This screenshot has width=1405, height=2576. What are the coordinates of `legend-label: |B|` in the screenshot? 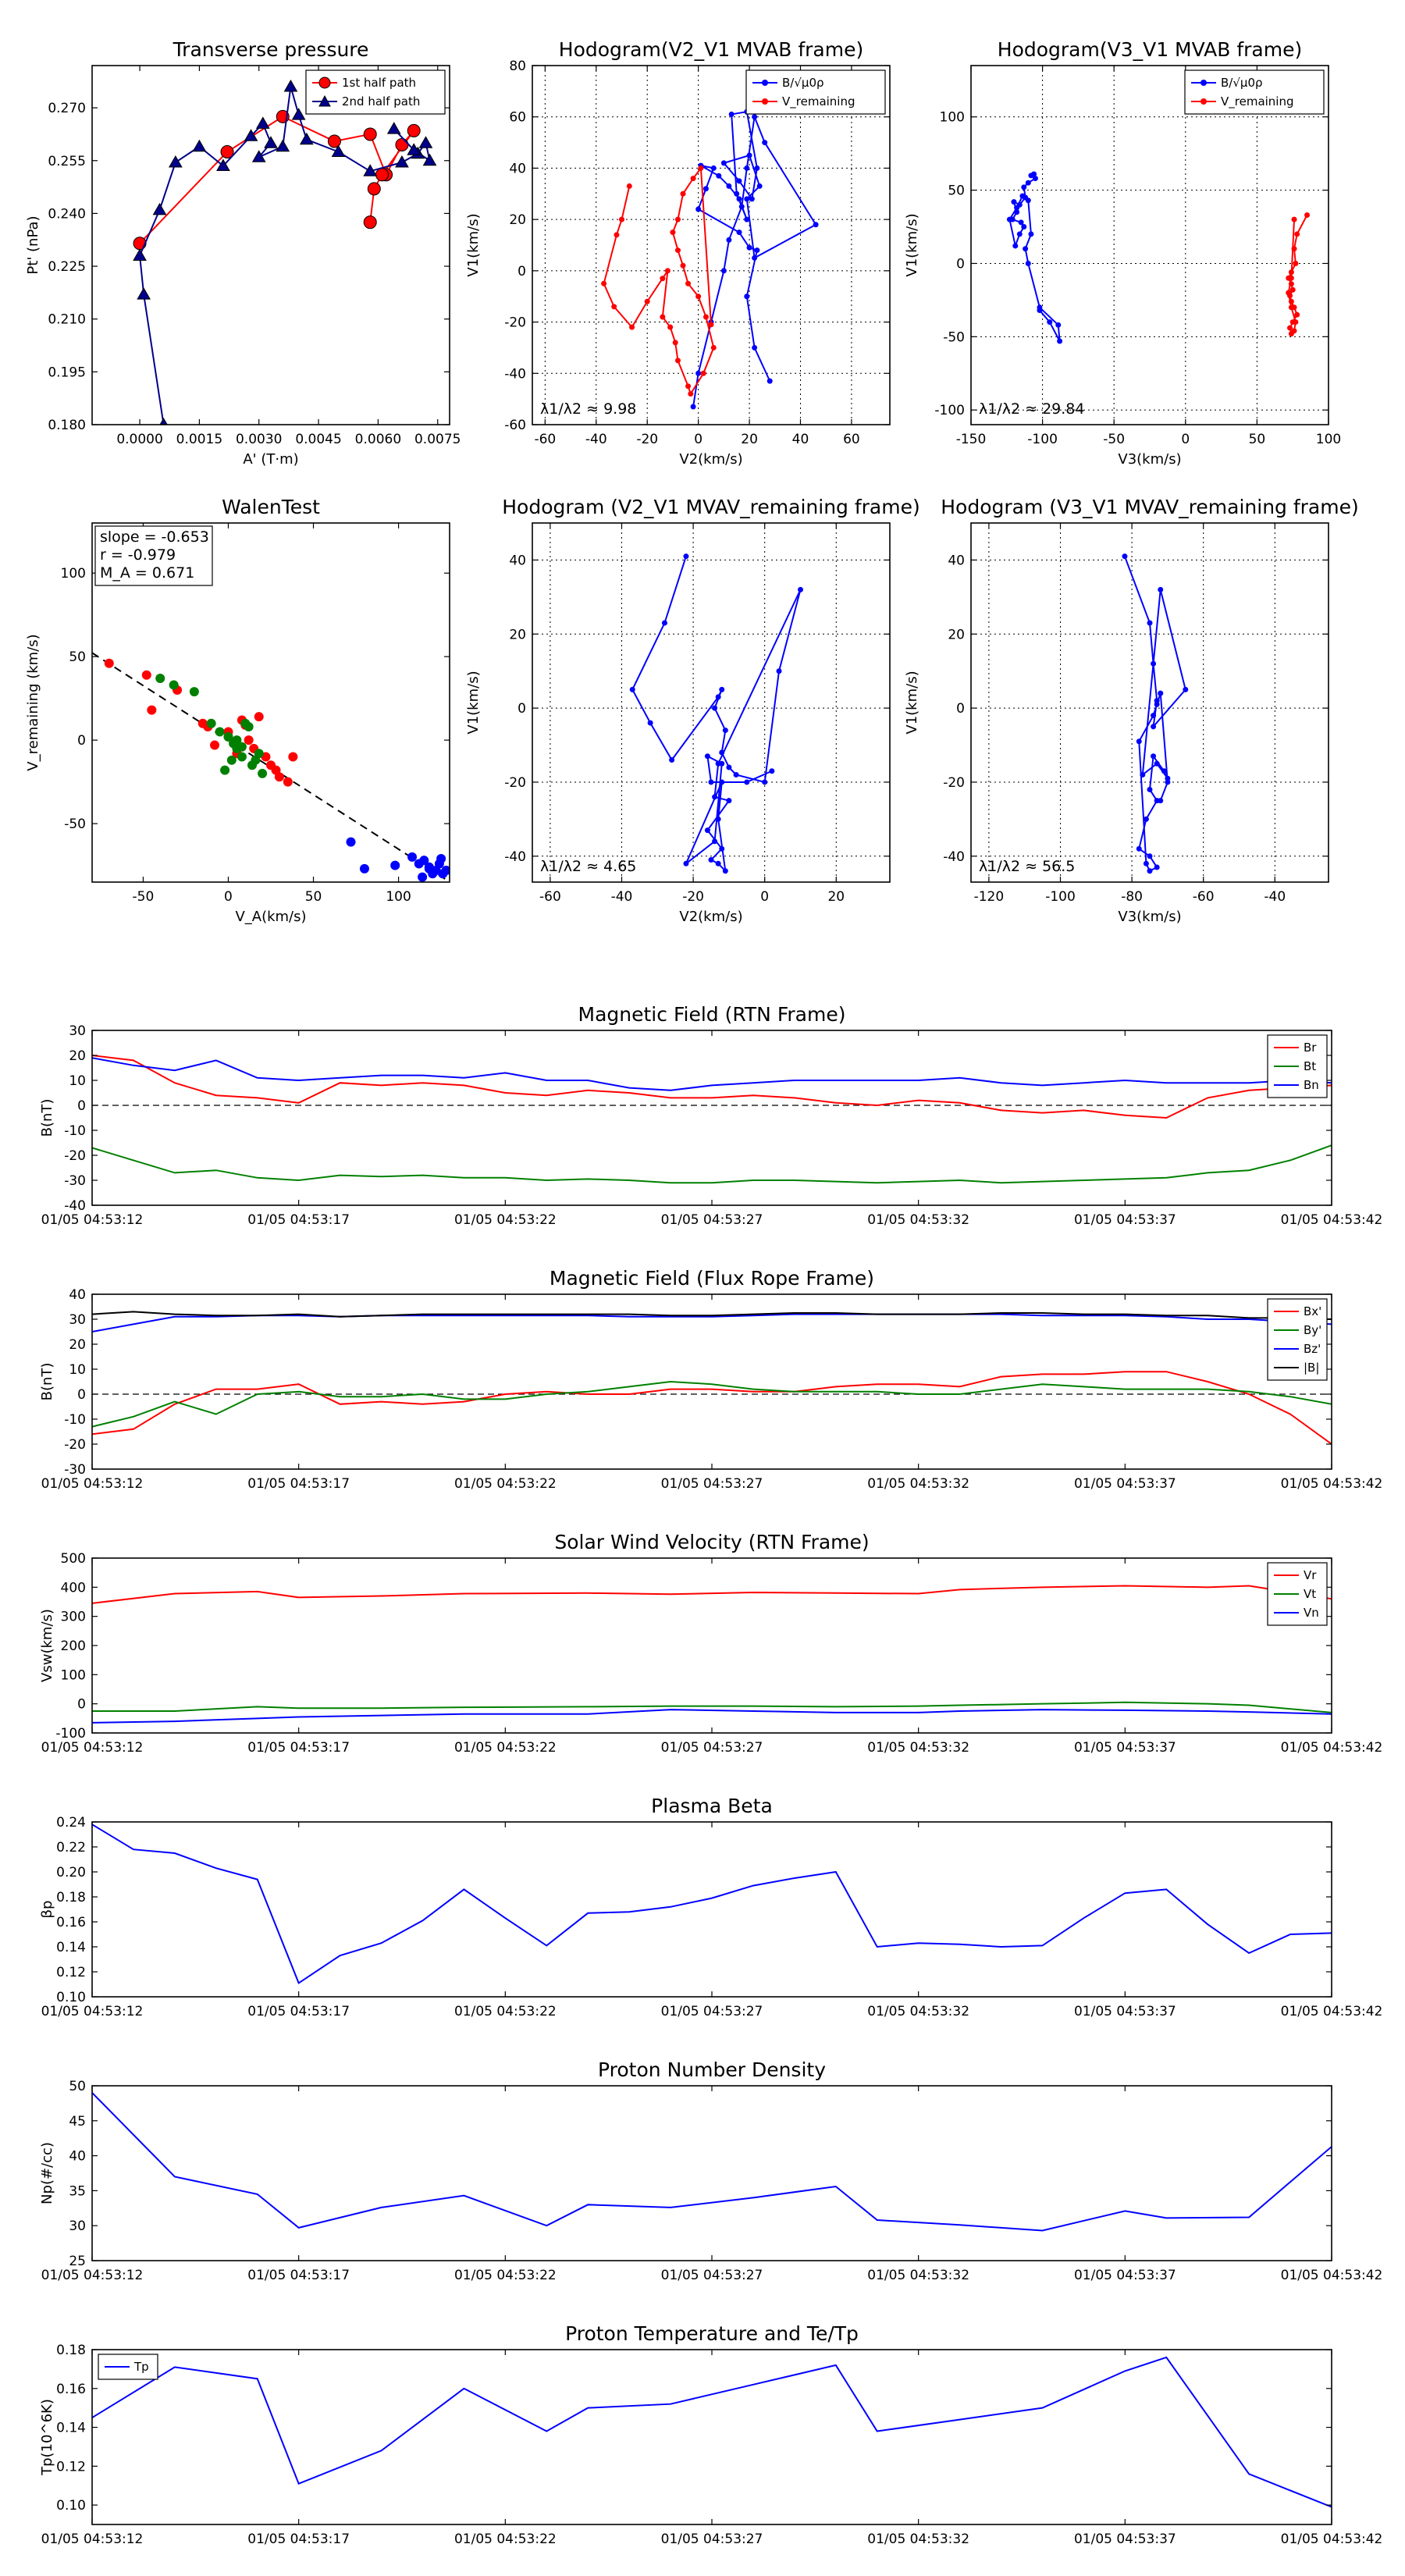 It's located at (1311, 1368).